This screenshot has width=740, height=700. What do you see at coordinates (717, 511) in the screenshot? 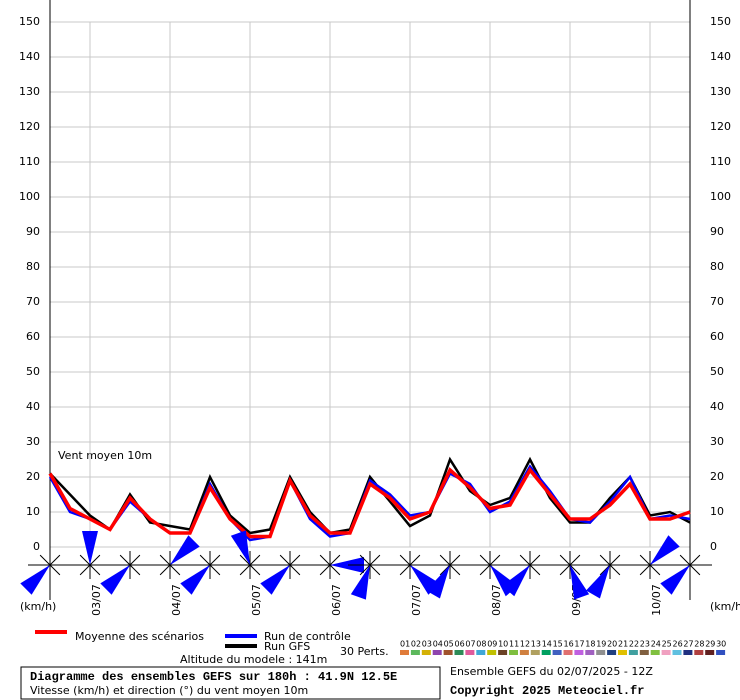
I see `y-tick-label-right: 10` at bounding box center [717, 511].